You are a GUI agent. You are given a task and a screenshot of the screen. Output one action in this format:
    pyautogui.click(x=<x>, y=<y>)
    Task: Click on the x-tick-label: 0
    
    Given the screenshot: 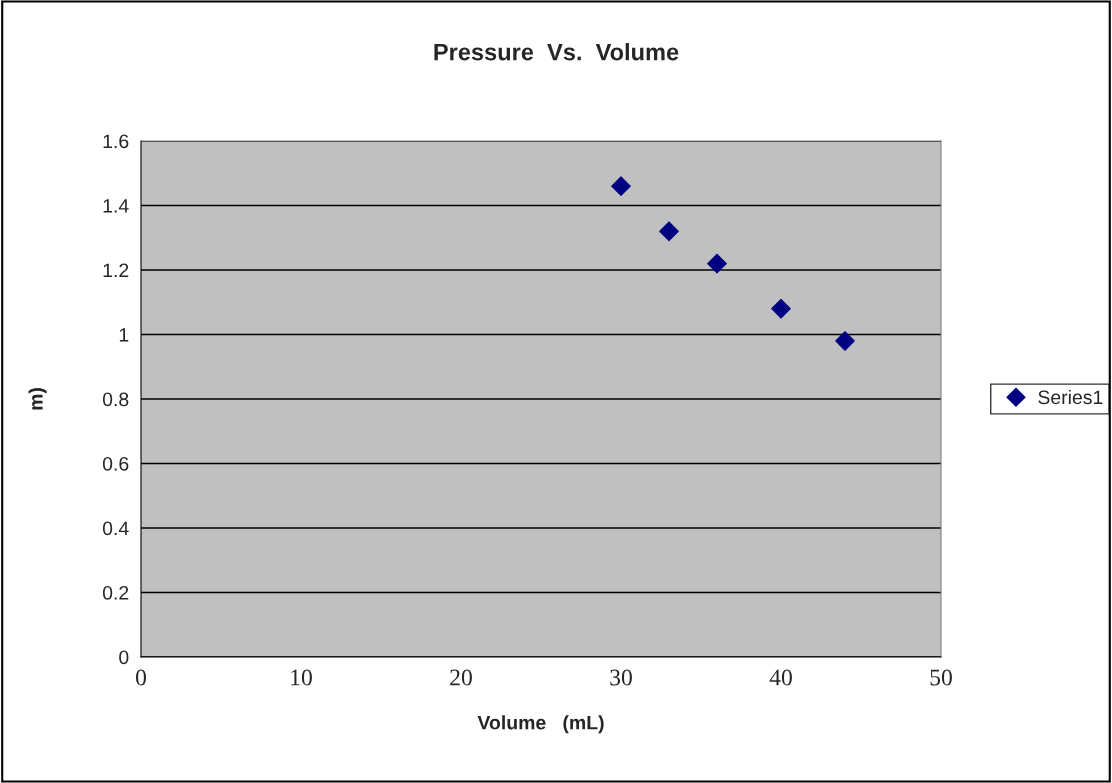 What is the action you would take?
    pyautogui.click(x=141, y=677)
    